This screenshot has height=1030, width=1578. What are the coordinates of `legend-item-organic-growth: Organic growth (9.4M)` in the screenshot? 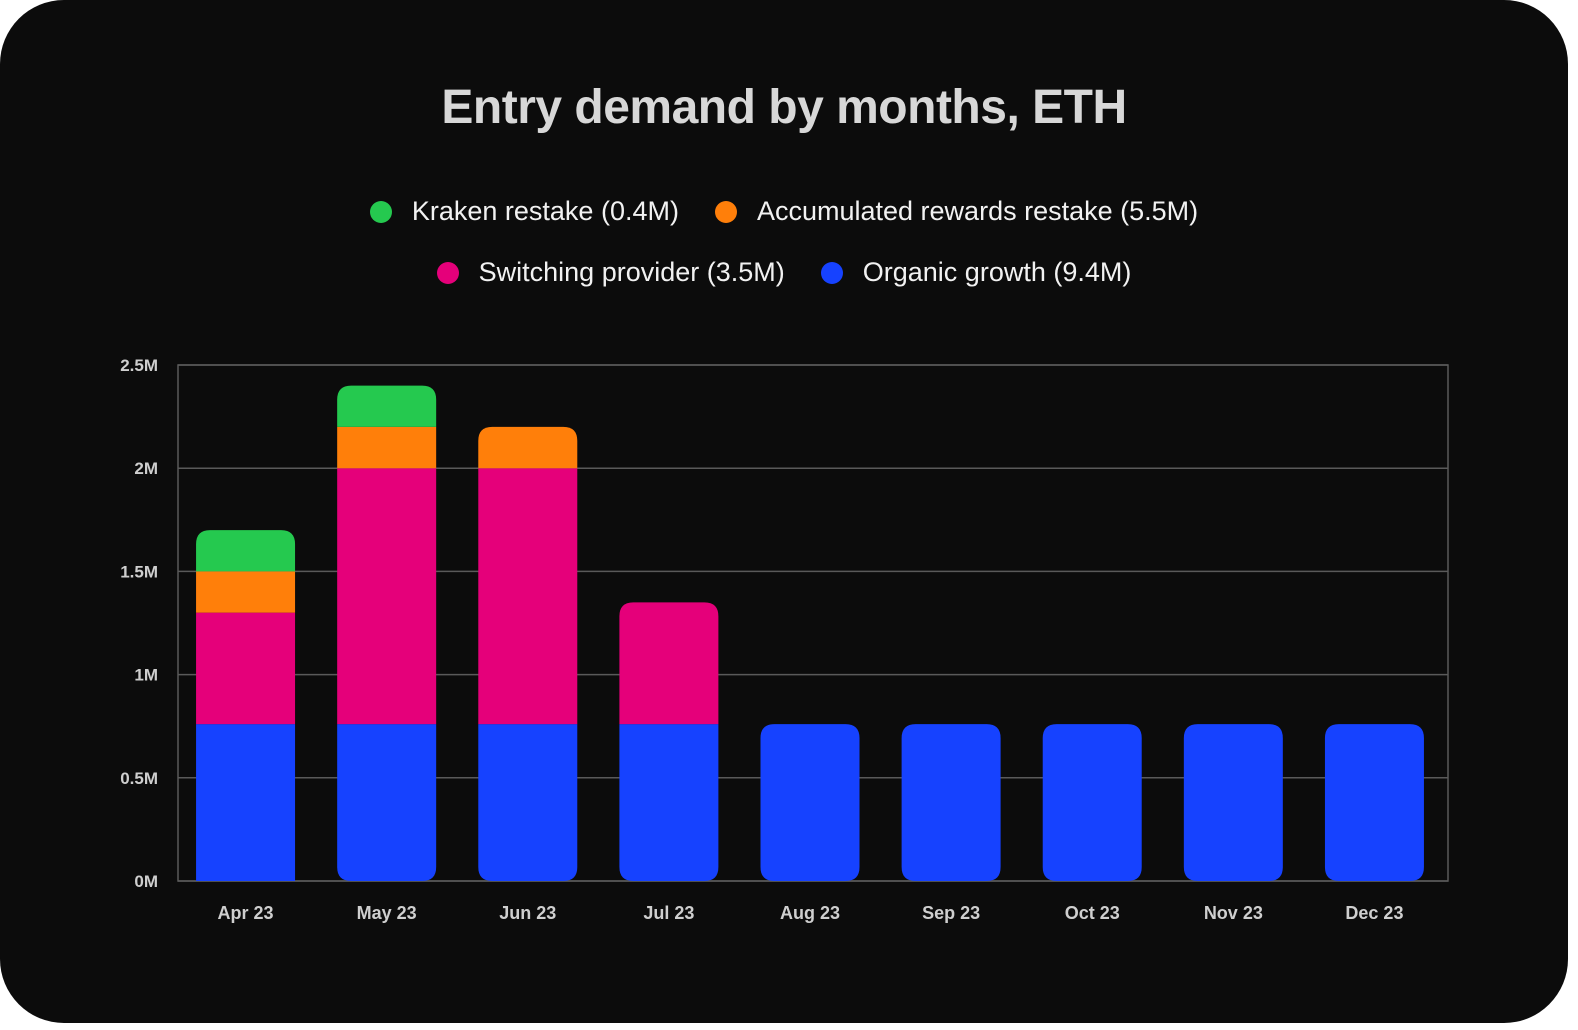 It's located at (976, 272).